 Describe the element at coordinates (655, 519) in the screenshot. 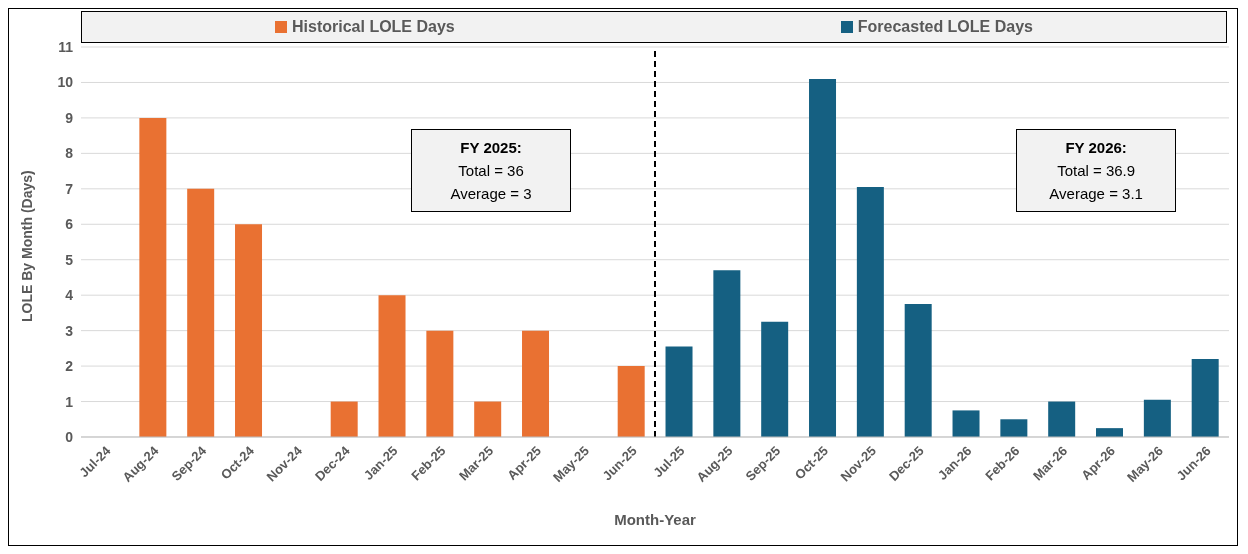

I see `x-axis-title: Month-Year` at that location.